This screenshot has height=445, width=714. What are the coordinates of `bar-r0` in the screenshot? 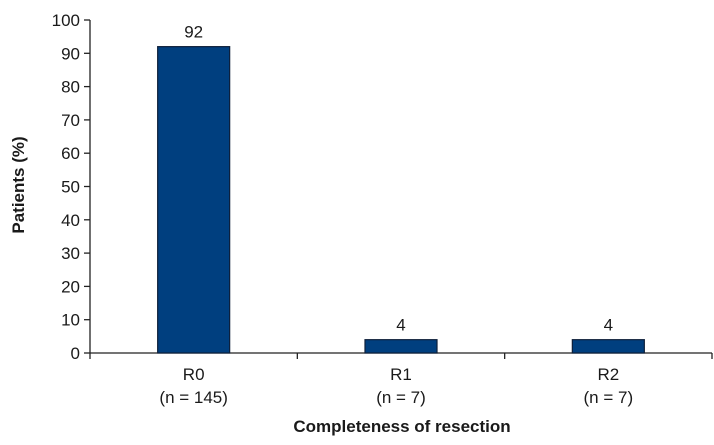 It's located at (194, 200).